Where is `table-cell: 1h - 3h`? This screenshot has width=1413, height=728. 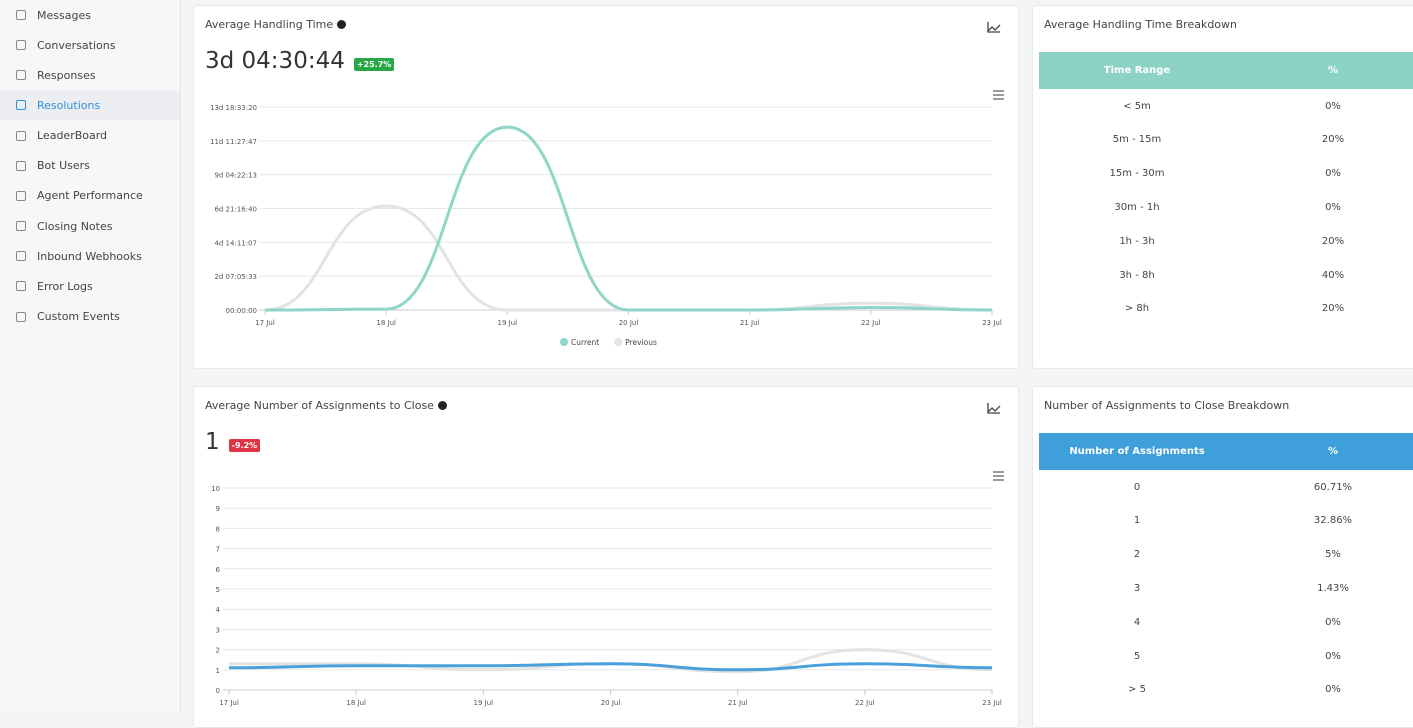 table-cell: 1h - 3h is located at coordinates (1137, 241).